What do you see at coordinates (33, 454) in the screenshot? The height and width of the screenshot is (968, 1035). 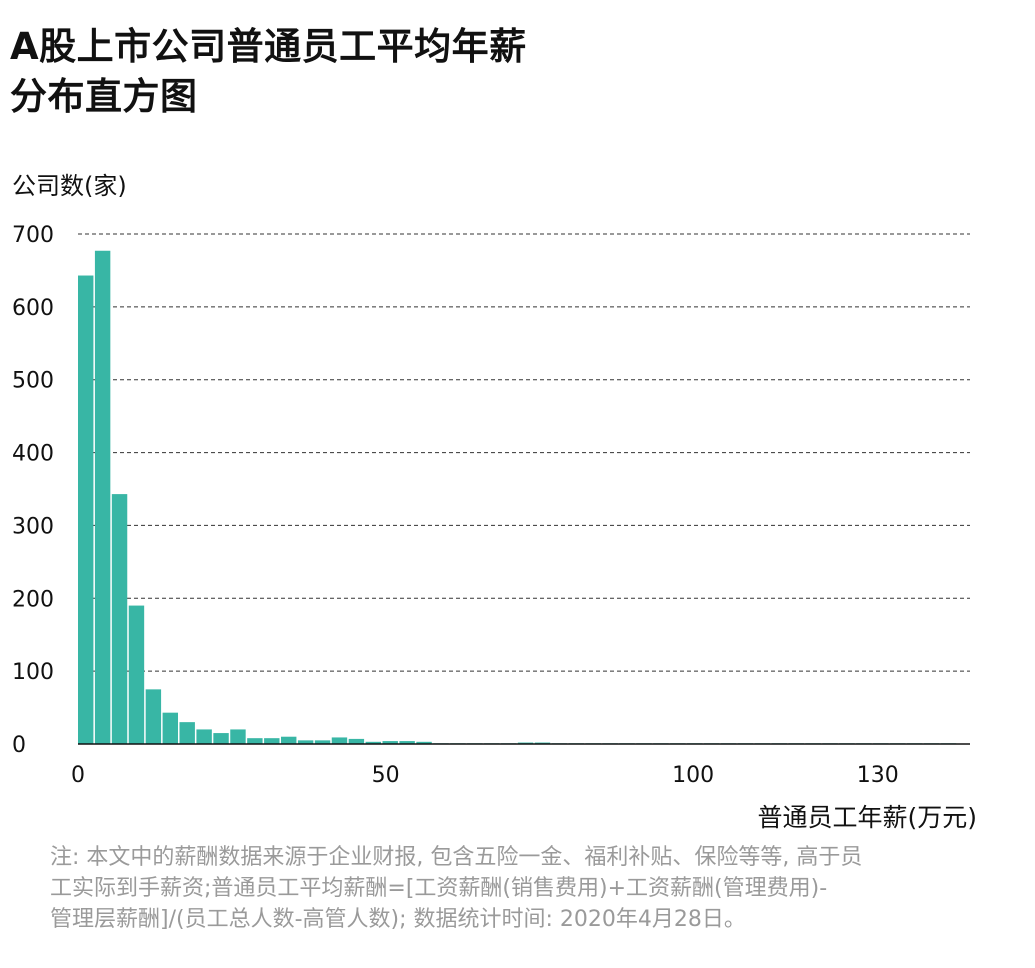 I see `y-tick-label: 400` at bounding box center [33, 454].